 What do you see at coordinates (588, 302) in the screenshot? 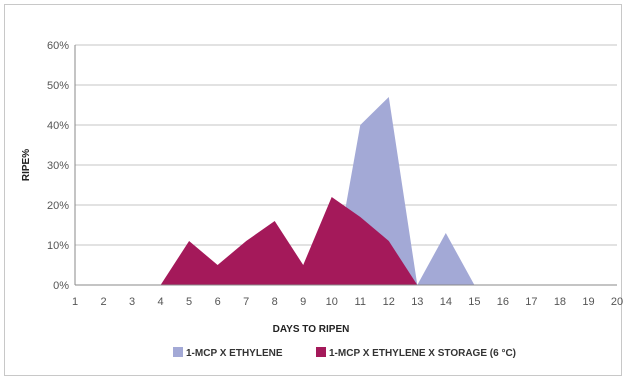
I see `x-tick-label: 19` at bounding box center [588, 302].